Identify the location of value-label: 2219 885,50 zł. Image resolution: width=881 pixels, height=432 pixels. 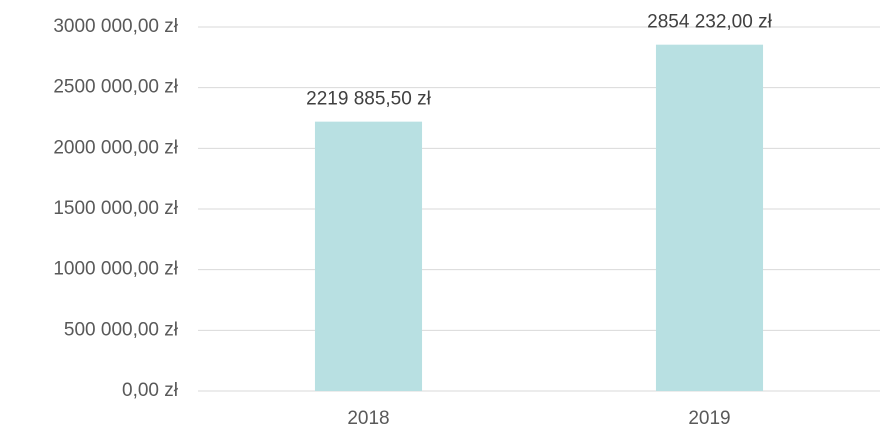
(368, 99).